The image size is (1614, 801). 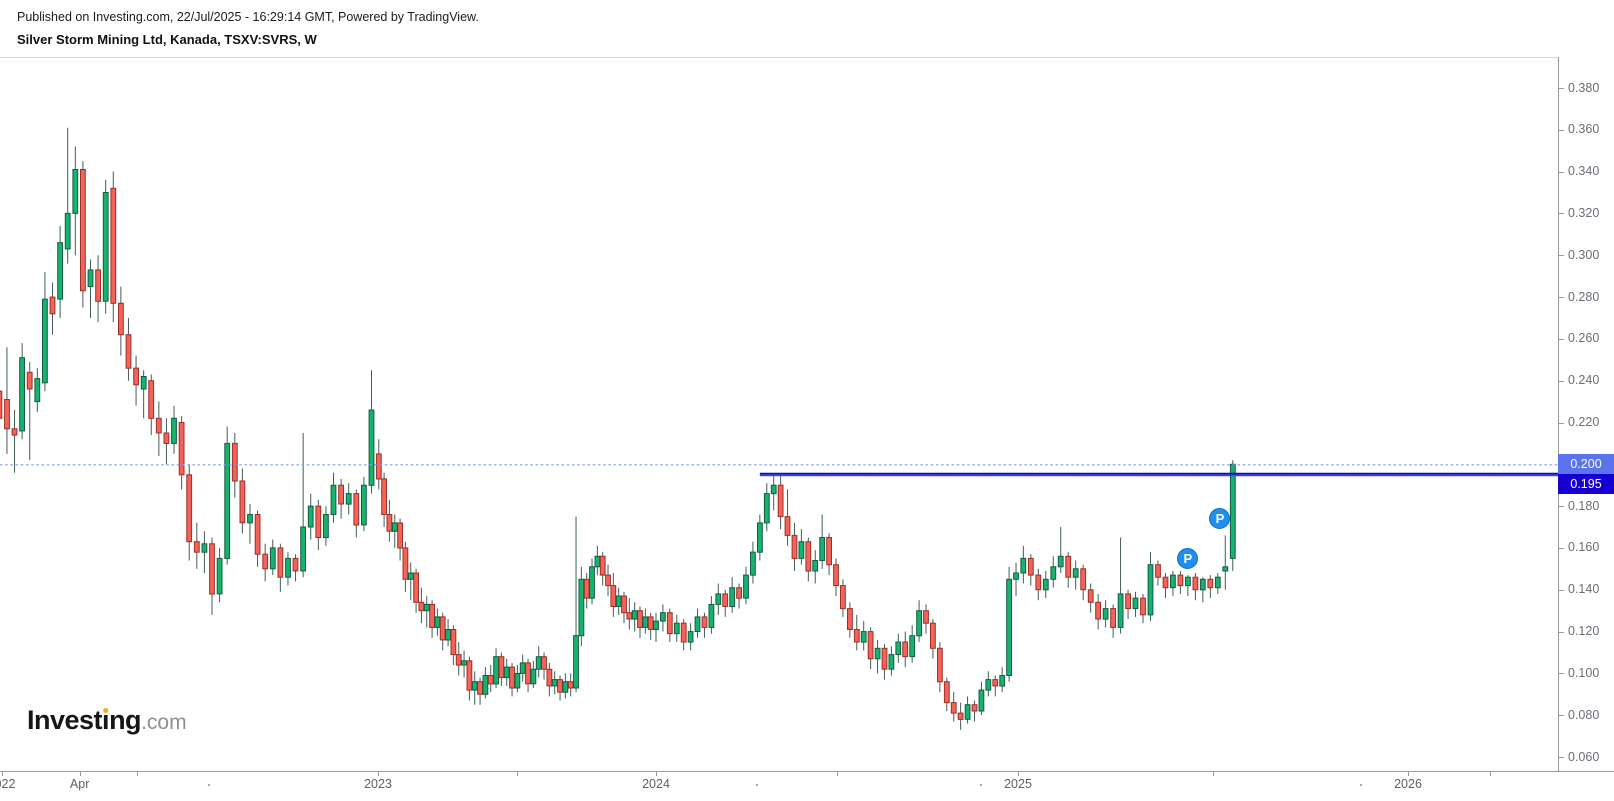 I want to click on time-axis-line, so click(x=807, y=771).